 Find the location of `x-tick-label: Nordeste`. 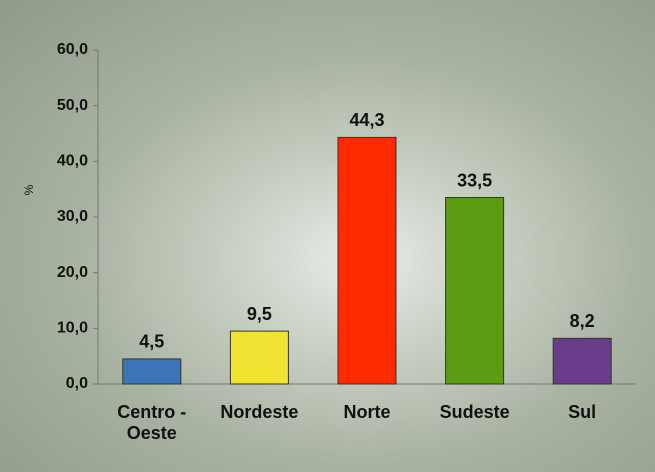

x-tick-label: Nordeste is located at coordinates (259, 412).